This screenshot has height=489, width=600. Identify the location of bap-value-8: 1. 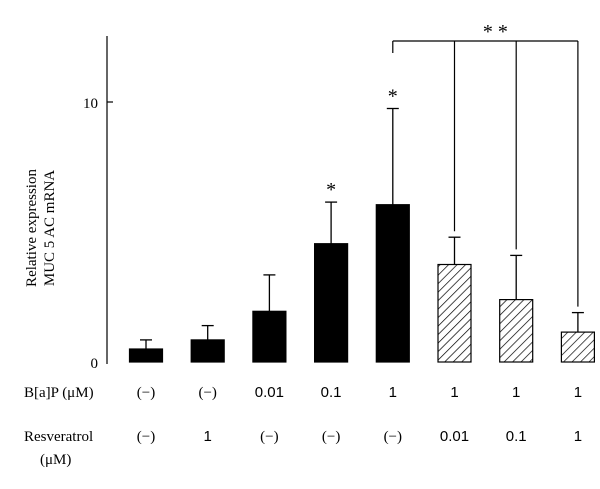
(578, 392).